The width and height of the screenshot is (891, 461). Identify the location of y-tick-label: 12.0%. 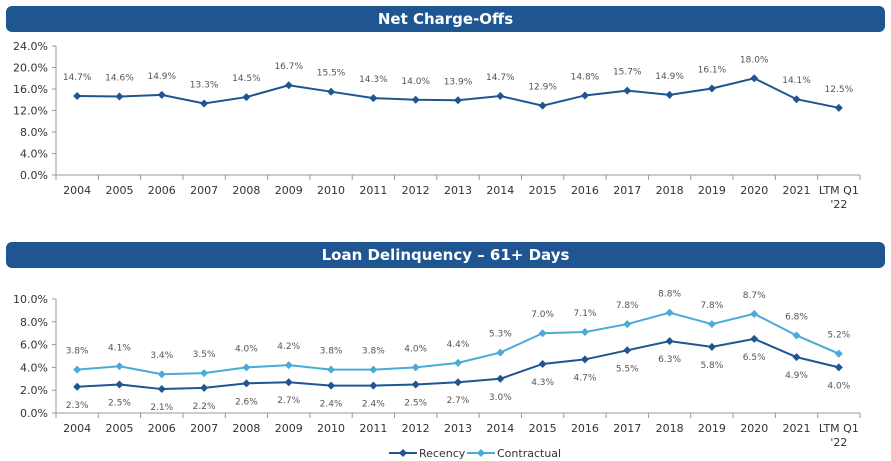
(30, 111).